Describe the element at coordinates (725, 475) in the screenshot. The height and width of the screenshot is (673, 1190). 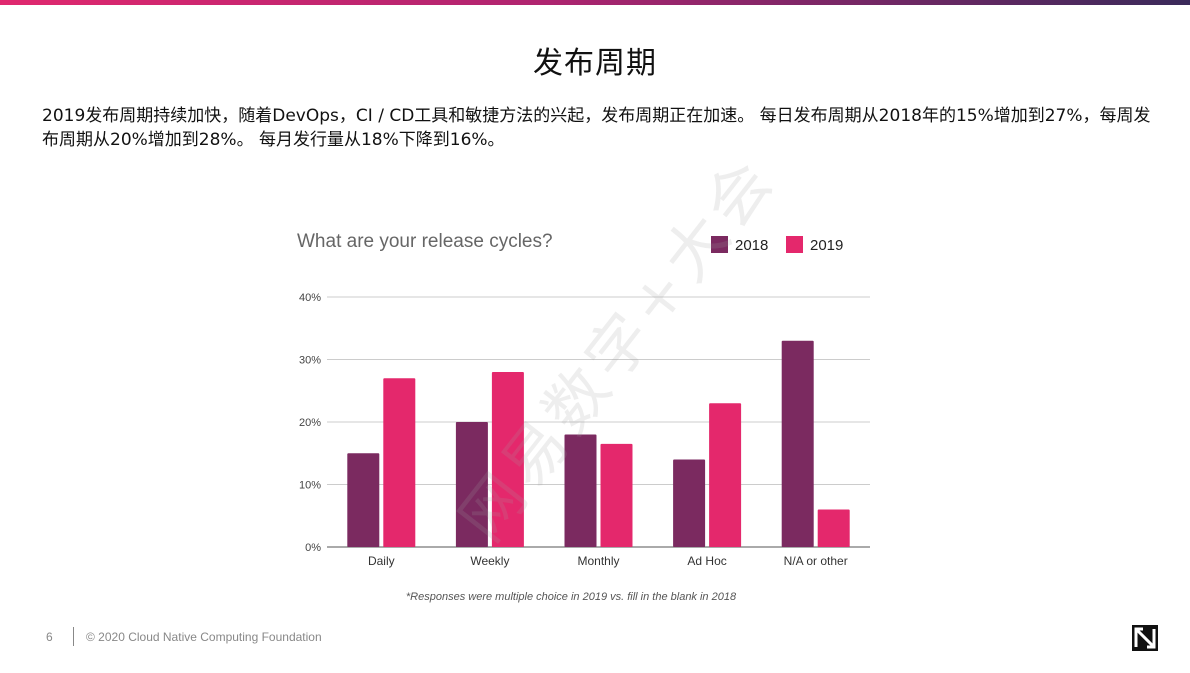
I see `bar-2019-ad-hoc` at that location.